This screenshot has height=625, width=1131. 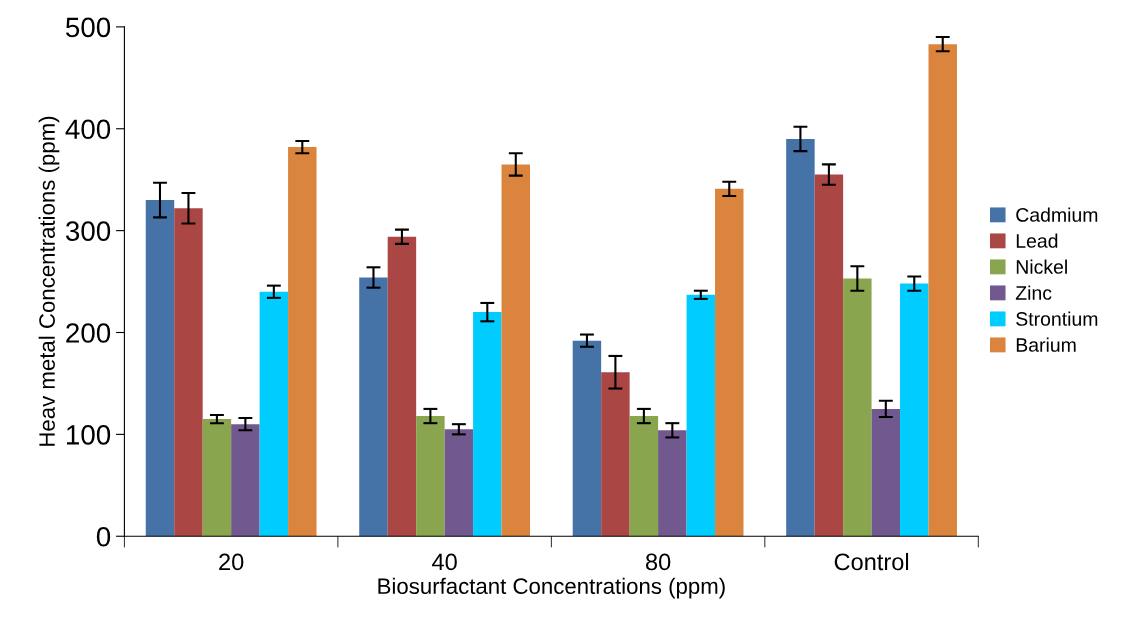 What do you see at coordinates (658, 562) in the screenshot?
I see `x-tick-label: 80` at bounding box center [658, 562].